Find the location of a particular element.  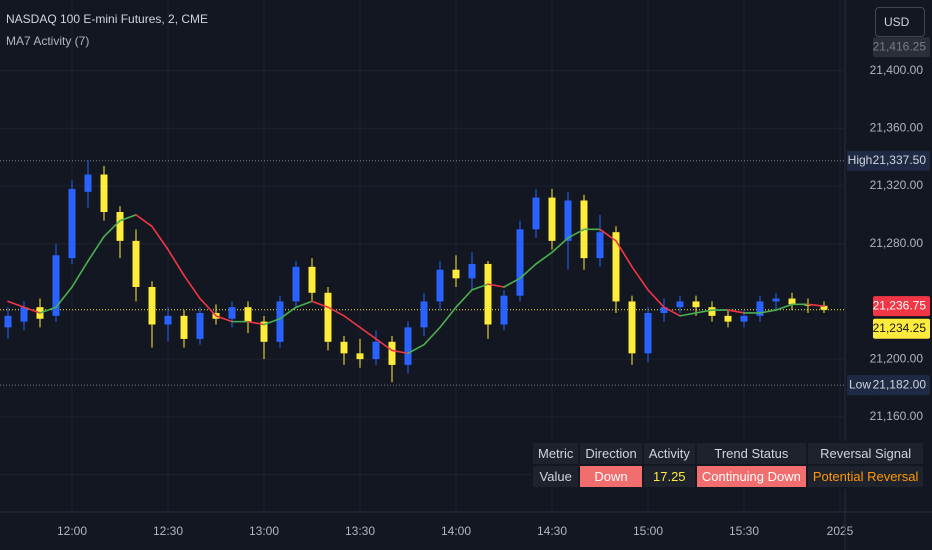

table-cell: Down is located at coordinates (611, 476).